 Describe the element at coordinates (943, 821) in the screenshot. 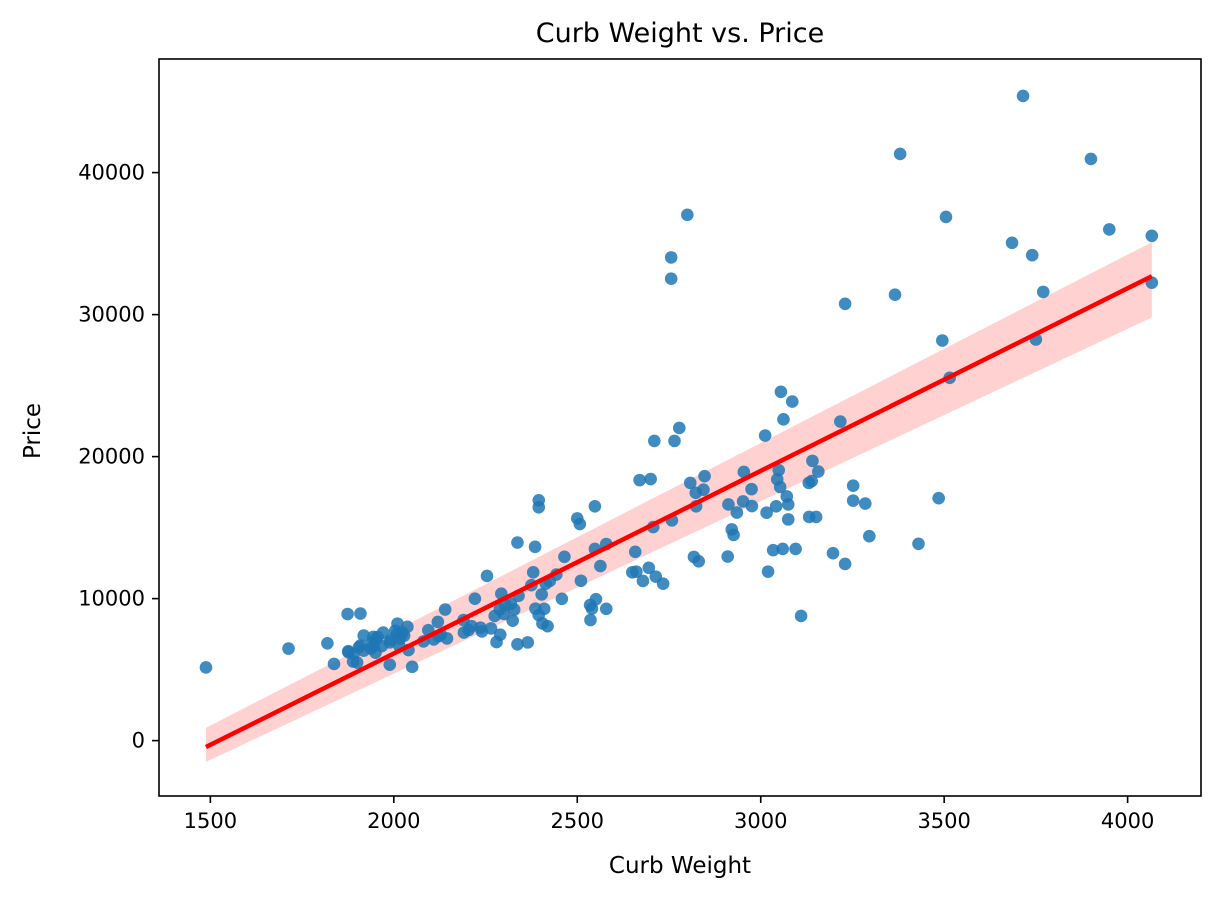

I see `x-tick-label: 3500` at that location.